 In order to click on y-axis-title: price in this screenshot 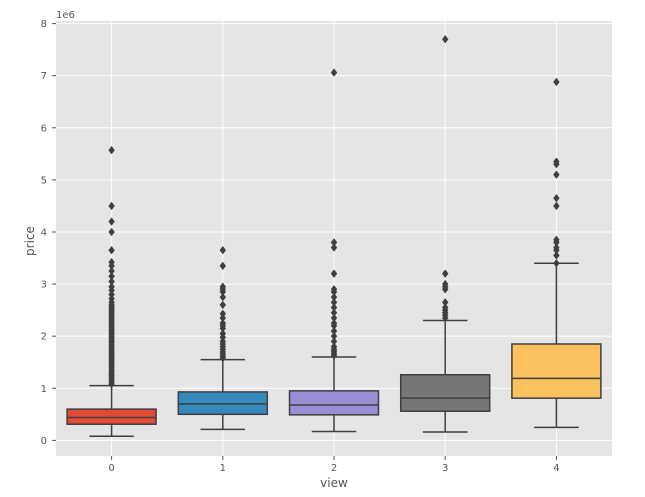, I will do `click(30, 241)`.